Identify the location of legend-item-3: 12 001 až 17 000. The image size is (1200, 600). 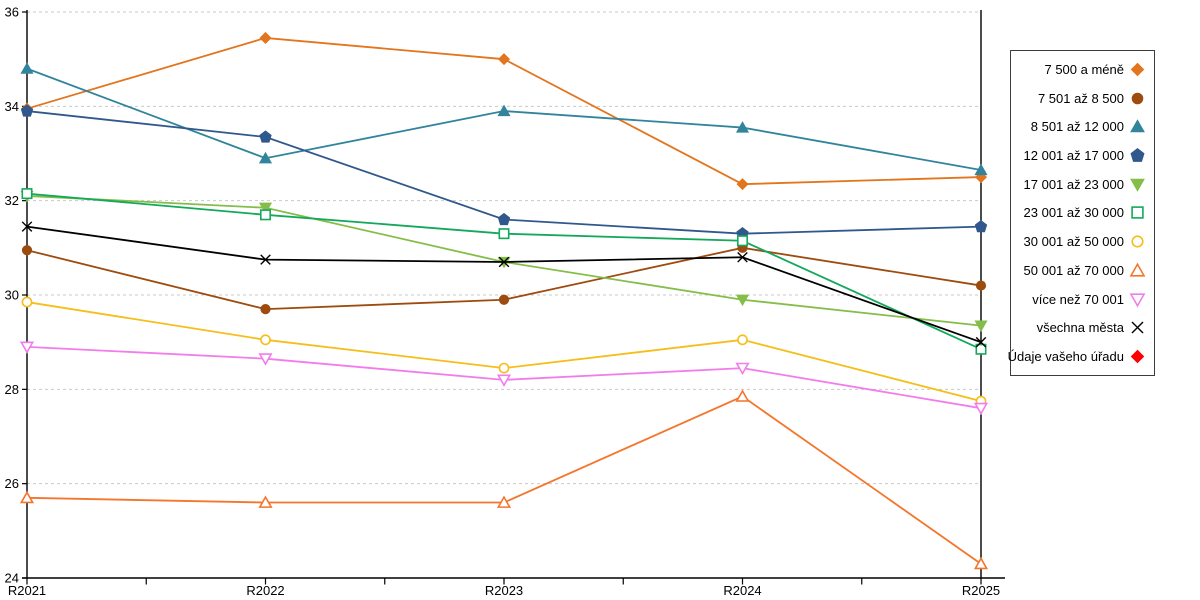
(1081, 155).